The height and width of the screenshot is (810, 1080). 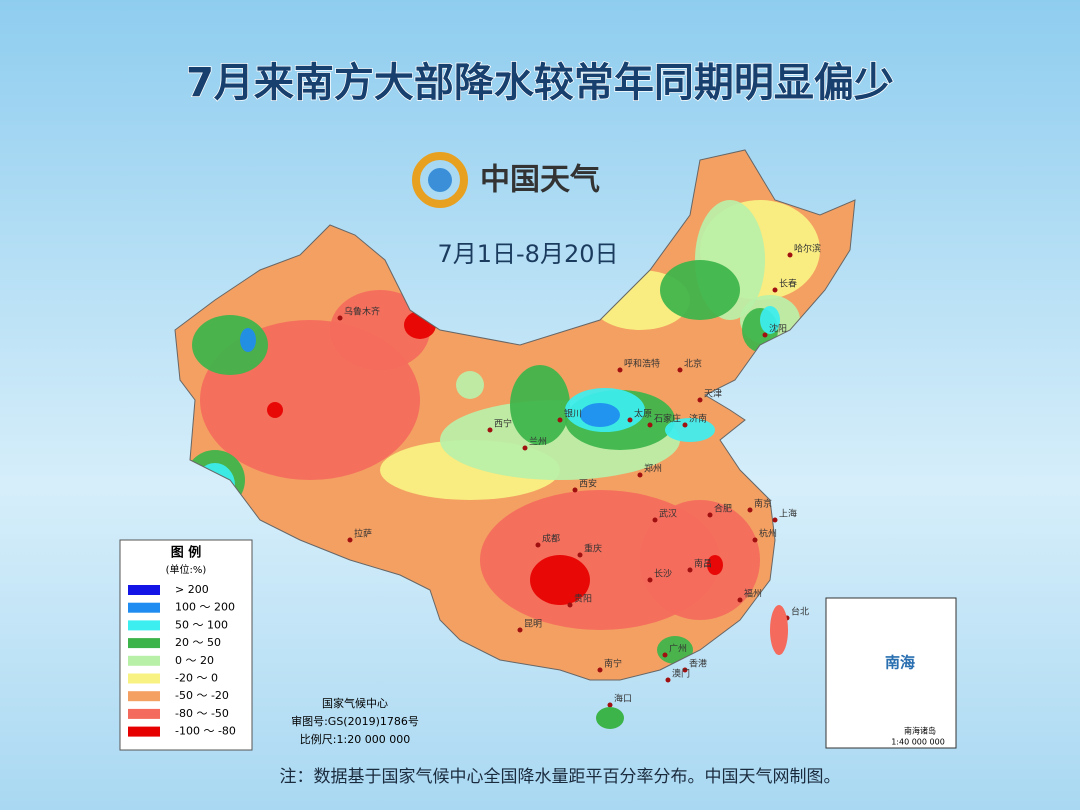 What do you see at coordinates (698, 419) in the screenshot?
I see `city-label: 济南` at bounding box center [698, 419].